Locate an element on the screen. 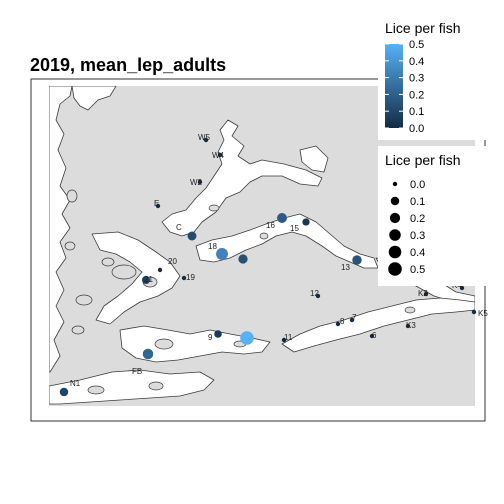  inlet-north is located at coordinates (242, 178).